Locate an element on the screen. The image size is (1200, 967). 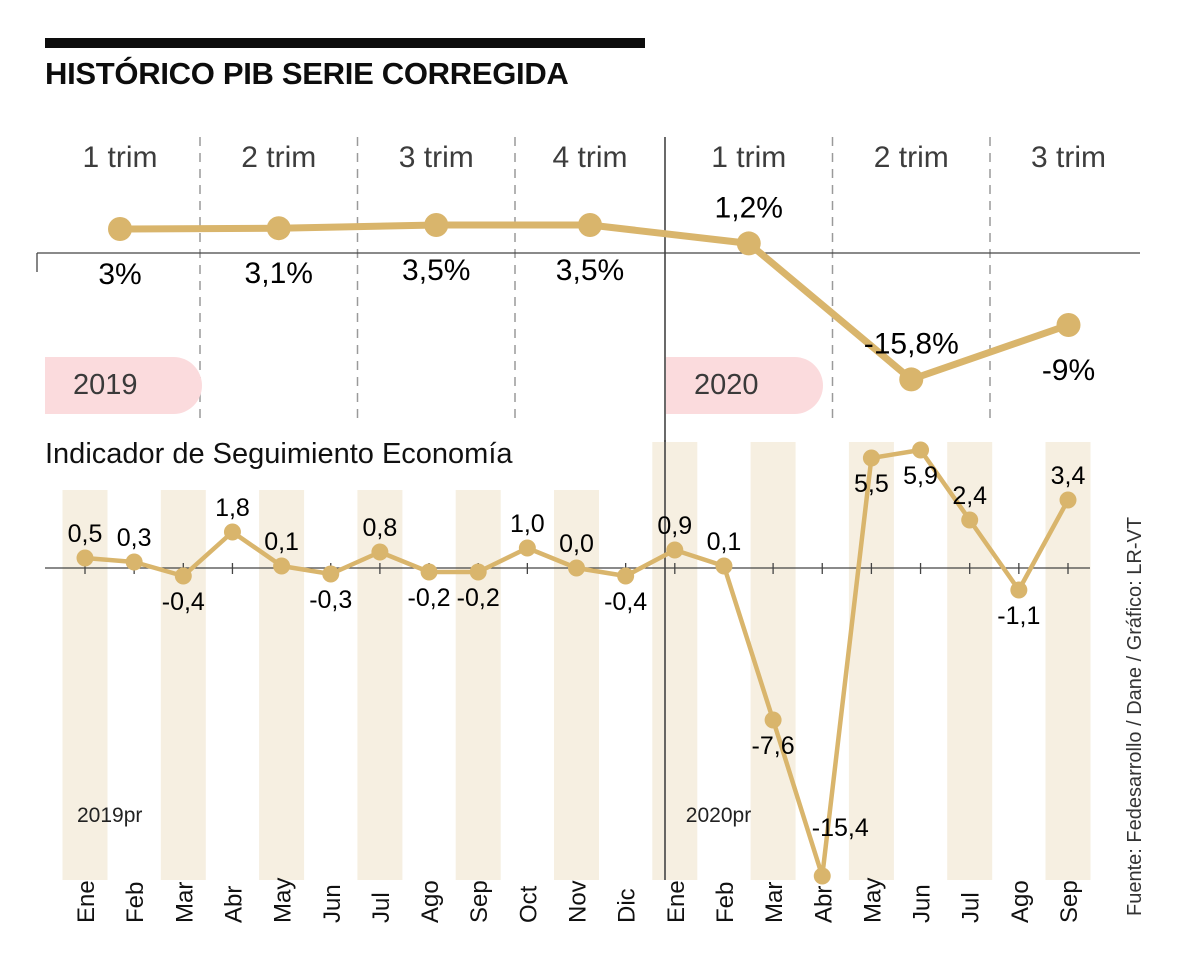
value-label: -1,1 is located at coordinates (1018, 616).